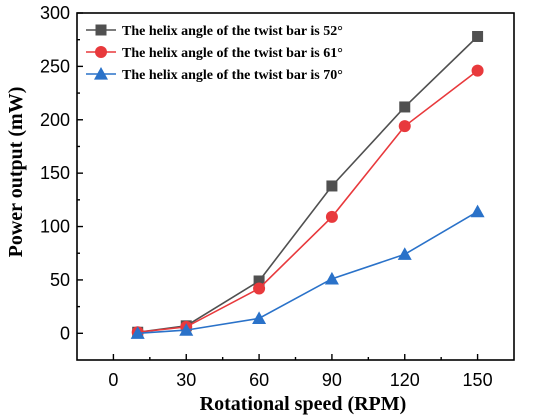  I want to click on legend-item: The helix angle of the twist bar is 61°, so click(214, 53).